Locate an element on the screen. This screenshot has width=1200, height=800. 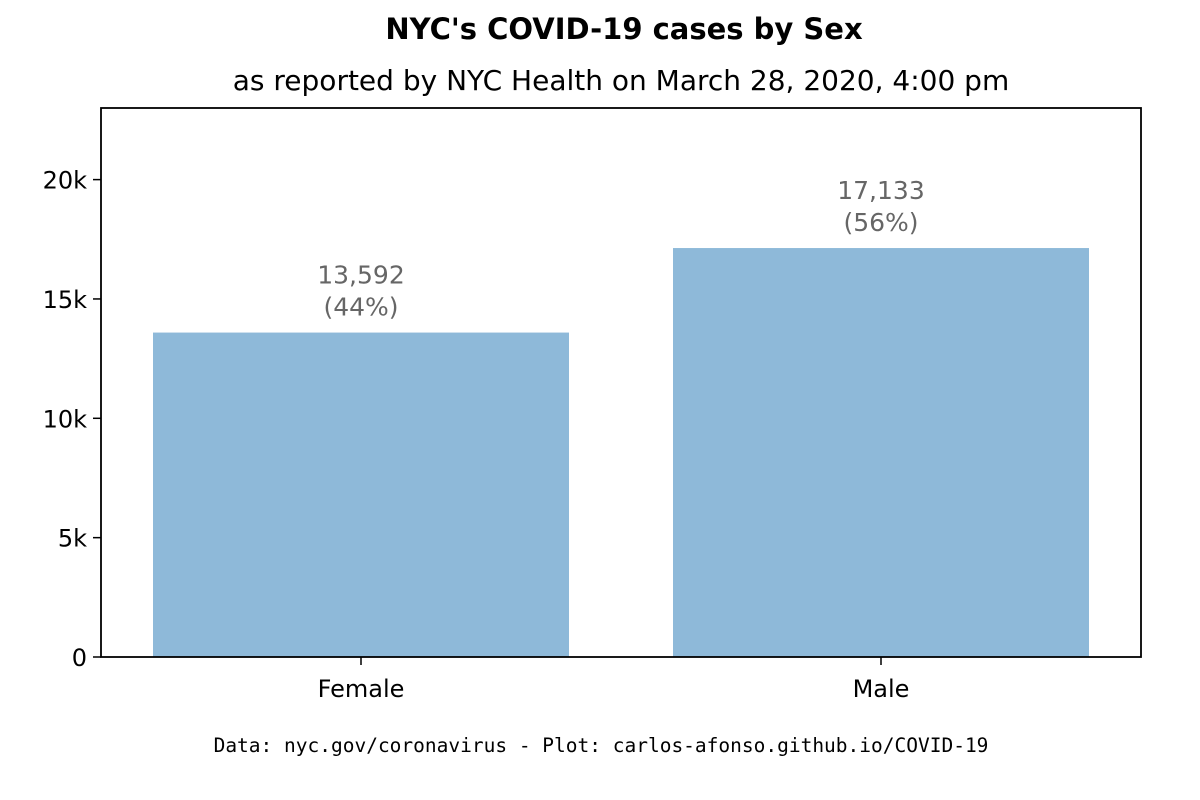
y-tick-label: 5k is located at coordinates (72, 539).